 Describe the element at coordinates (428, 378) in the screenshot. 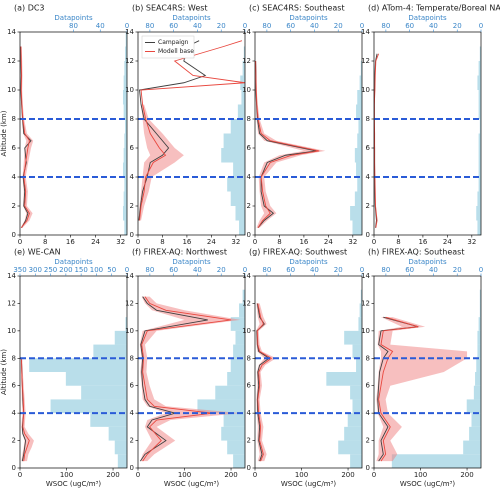

I see `panel` at that location.